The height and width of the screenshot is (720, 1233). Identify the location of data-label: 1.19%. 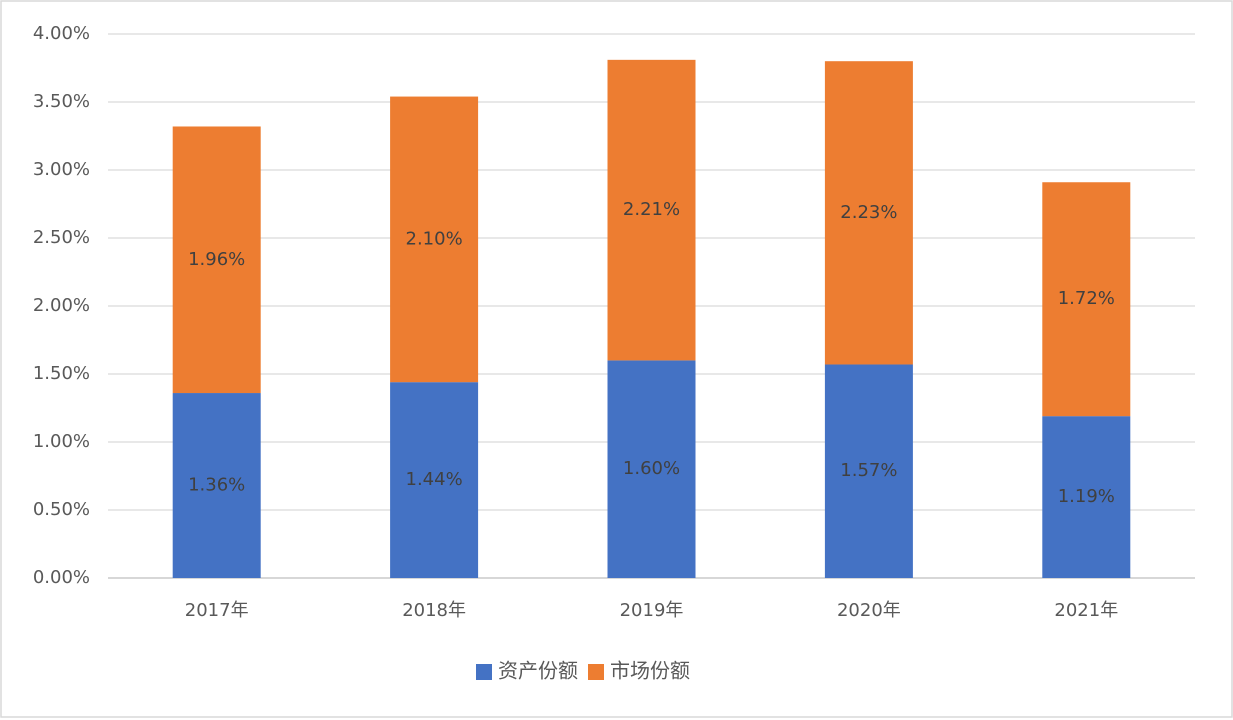
(1086, 496).